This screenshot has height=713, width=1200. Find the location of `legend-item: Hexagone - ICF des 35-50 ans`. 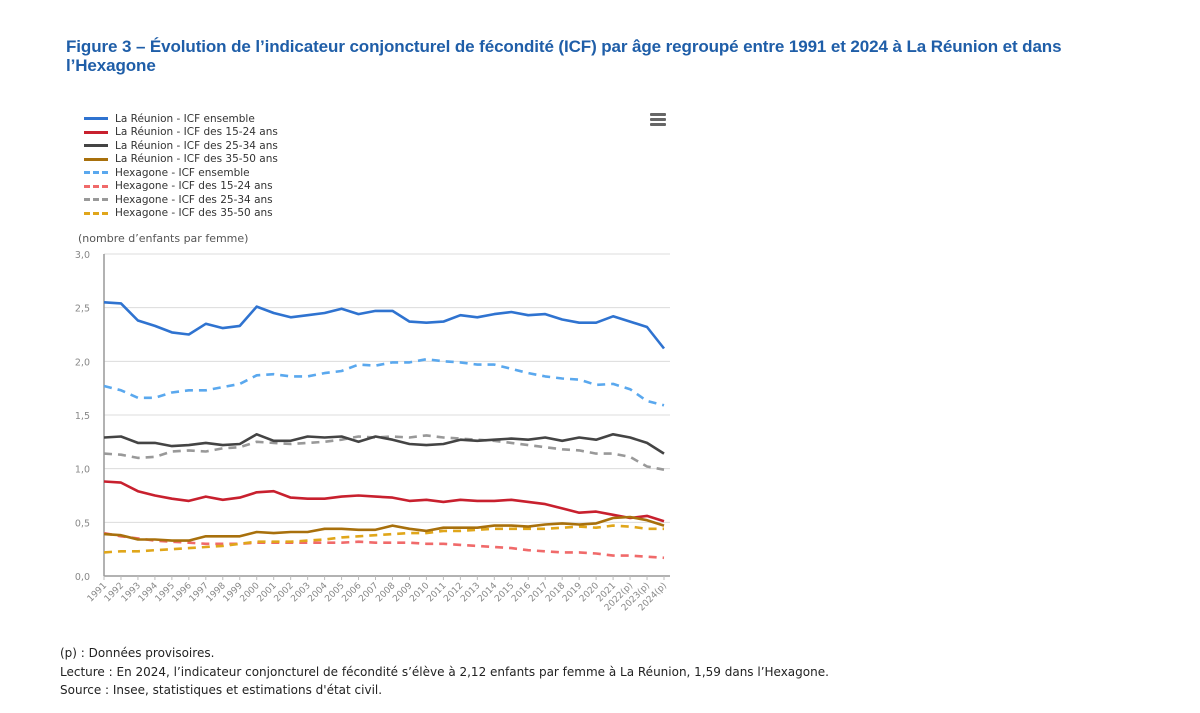

legend-item: Hexagone - ICF des 35-50 ans is located at coordinates (181, 214).